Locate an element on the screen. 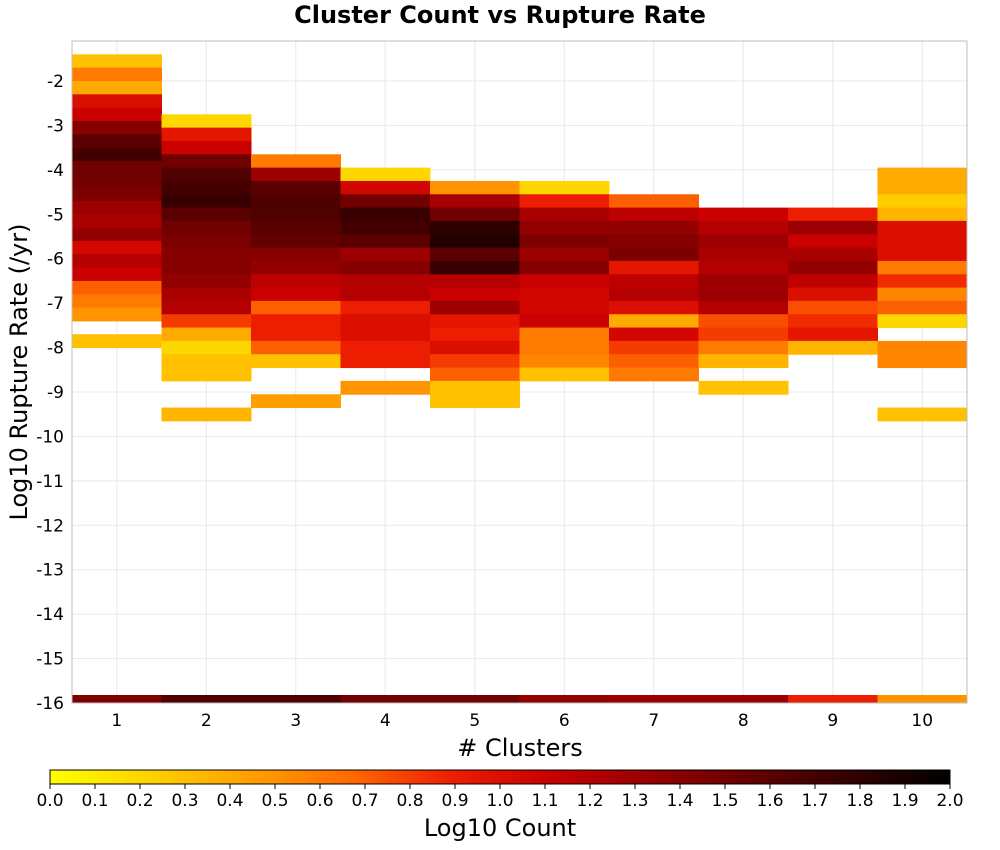 The width and height of the screenshot is (1000, 850). colorbar-tick-label: 0.0 is located at coordinates (49, 801).